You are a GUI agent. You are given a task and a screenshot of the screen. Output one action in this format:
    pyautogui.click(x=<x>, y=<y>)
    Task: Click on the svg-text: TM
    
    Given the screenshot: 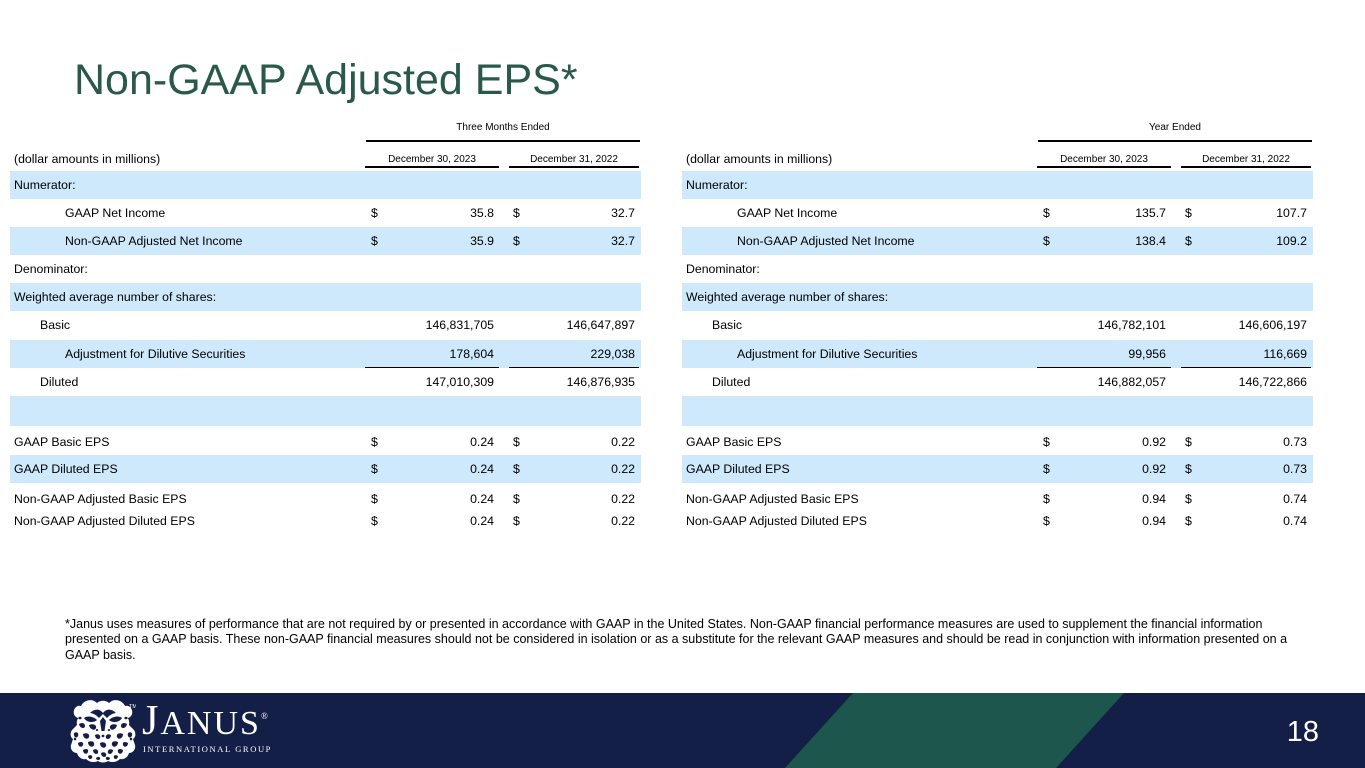 What is the action you would take?
    pyautogui.click(x=132, y=707)
    